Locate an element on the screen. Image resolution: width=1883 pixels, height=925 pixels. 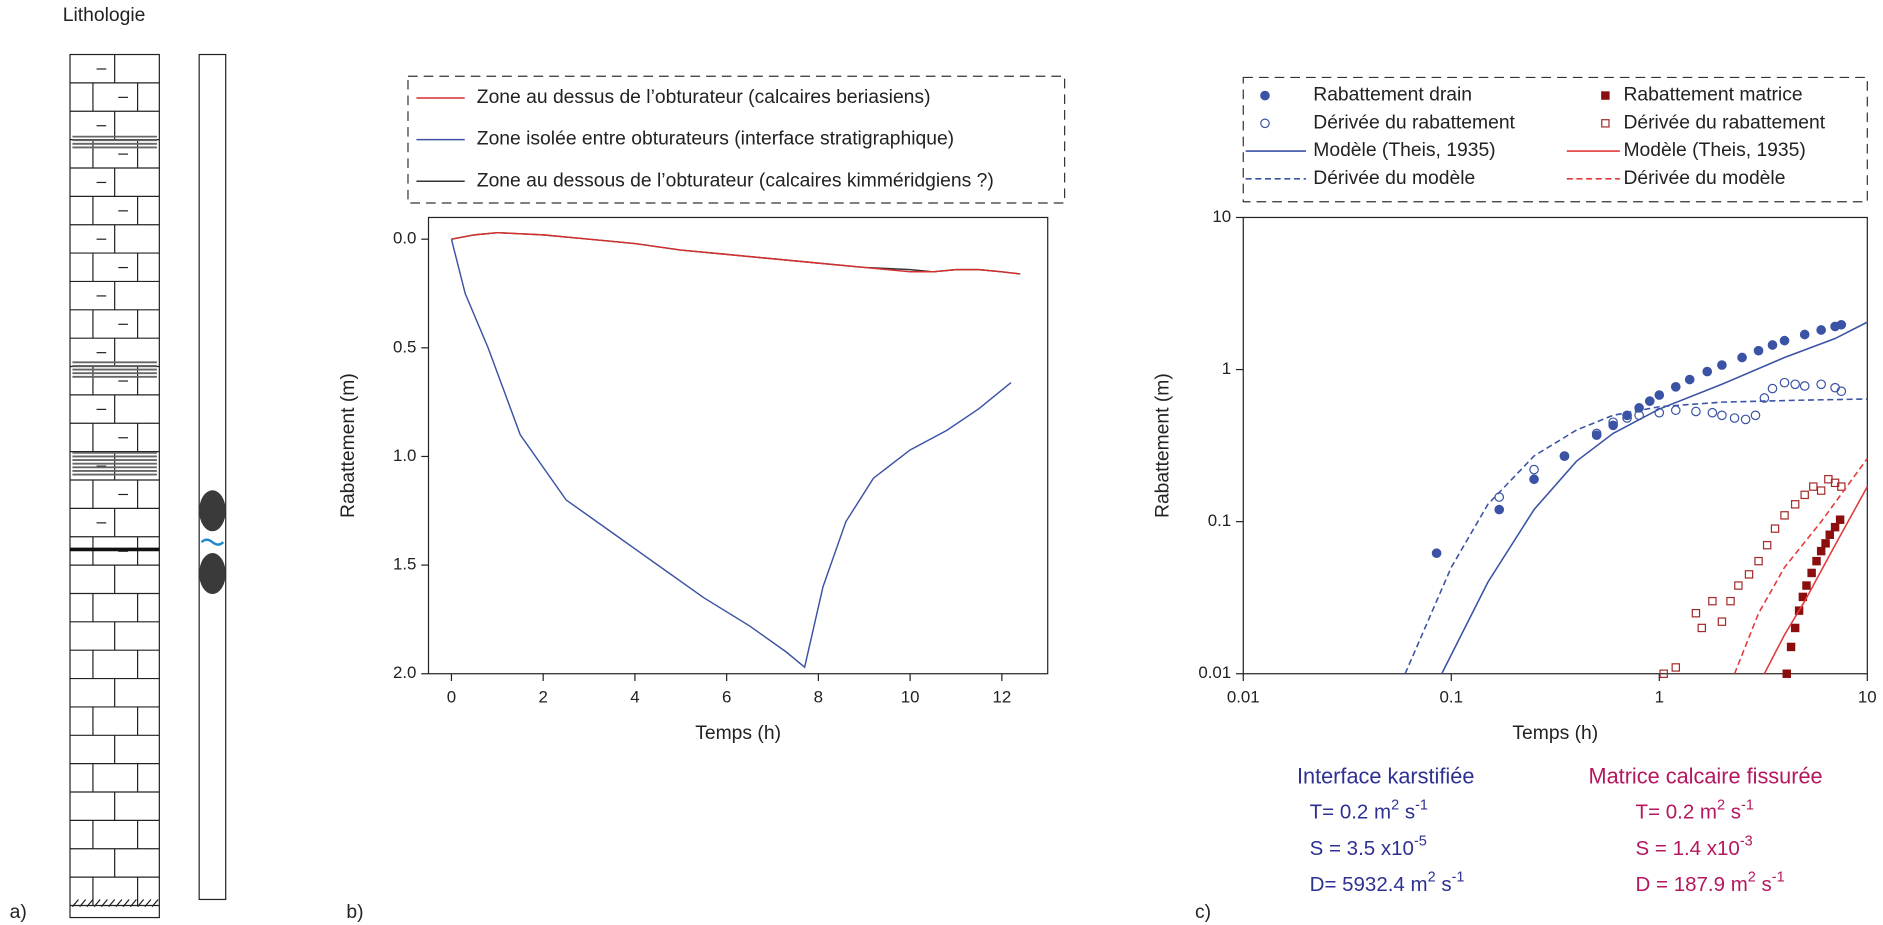
annotation-text: S = 1.4 x10-3 is located at coordinates (1694, 846).